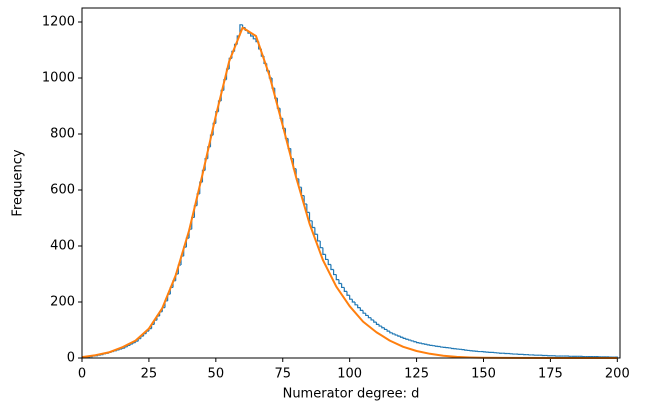  What do you see at coordinates (416, 374) in the screenshot?
I see `x-tick-label: 125` at bounding box center [416, 374].